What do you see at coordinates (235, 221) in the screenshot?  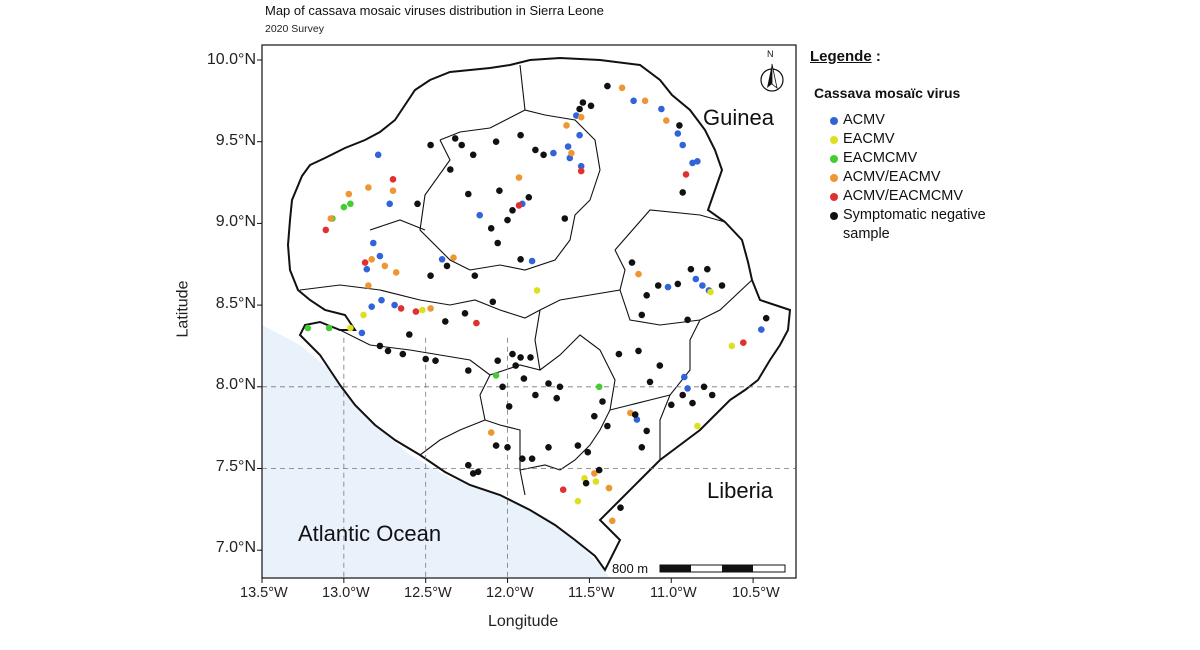 I see `y-tick-label: 9.0°N` at bounding box center [235, 221].